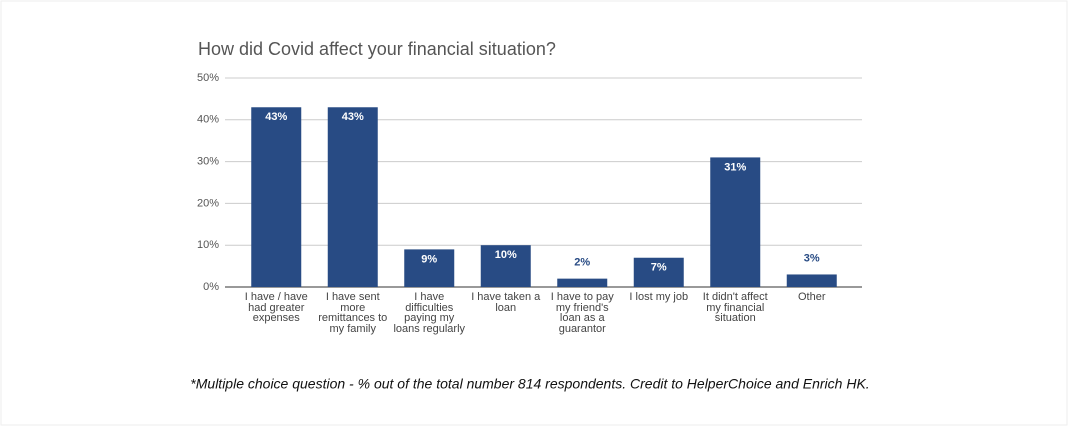 Image resolution: width=1069 pixels, height=427 pixels. Describe the element at coordinates (276, 307) in the screenshot. I see `x-tick-label: I have / have had greater expenses` at that location.